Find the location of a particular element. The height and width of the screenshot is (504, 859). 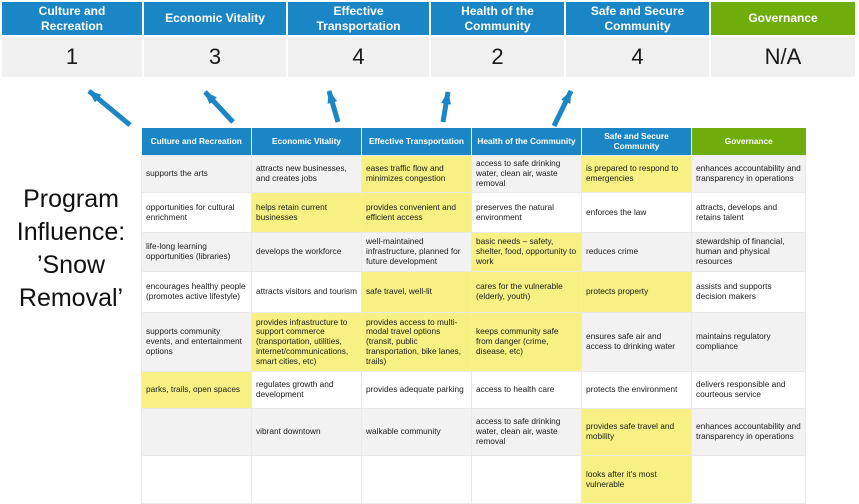

category-governance: Governance is located at coordinates (783, 18).